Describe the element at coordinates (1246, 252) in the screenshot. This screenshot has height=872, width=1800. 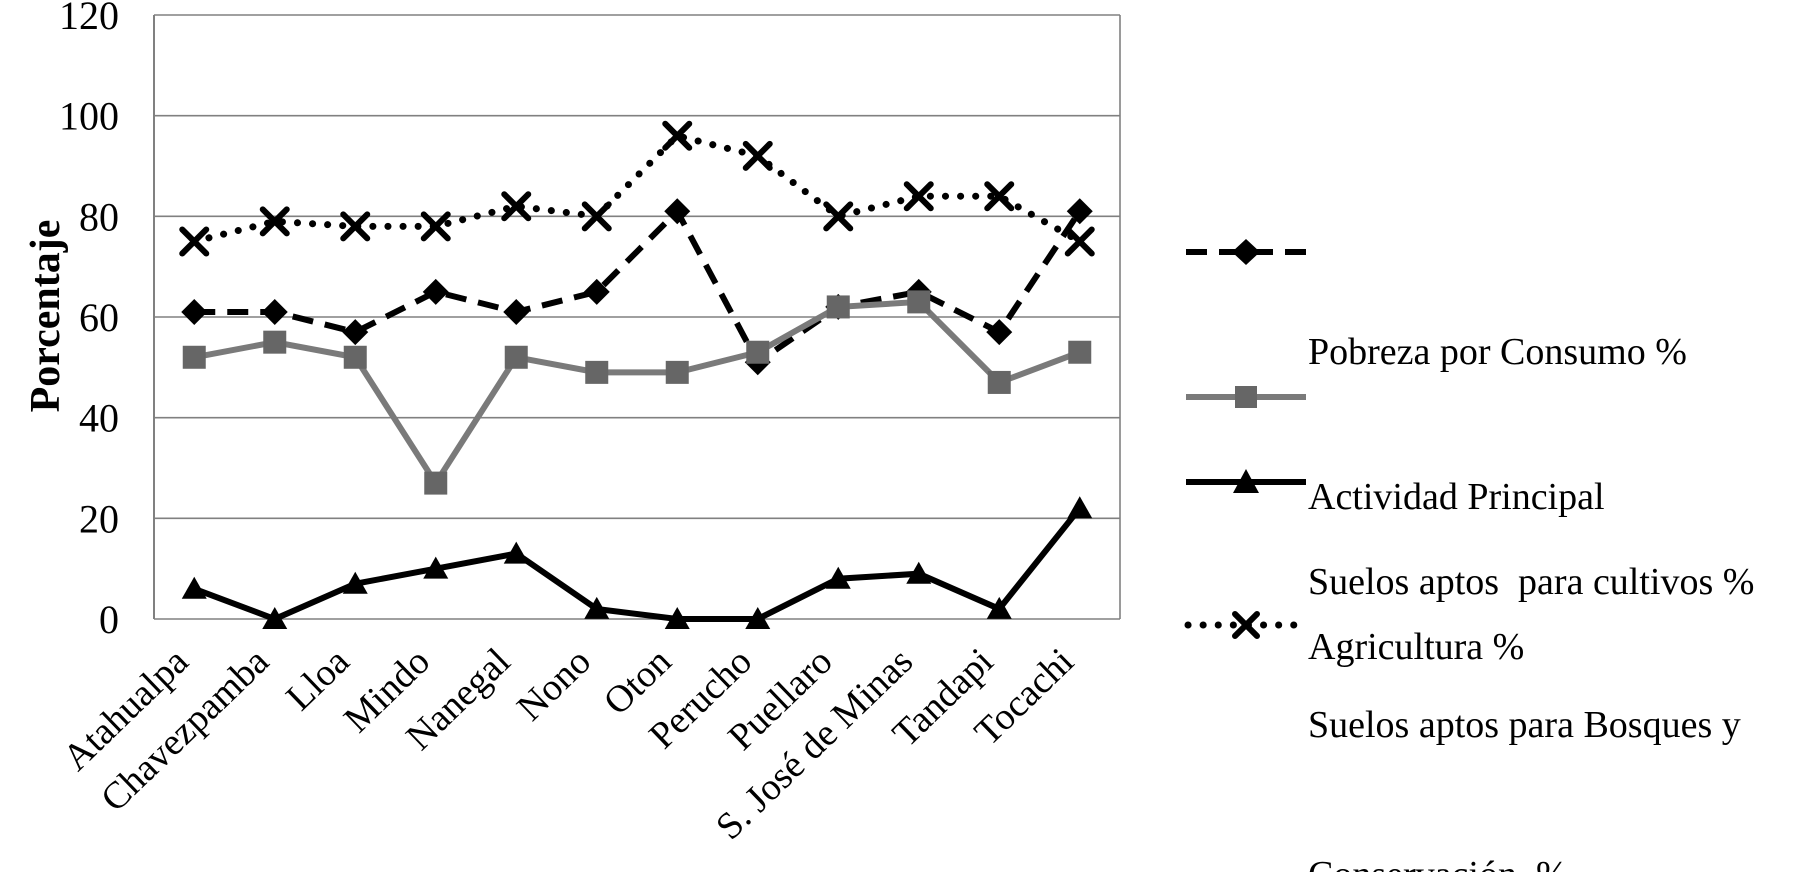
I see `legend-marker-dashed-diamond-icon` at that location.